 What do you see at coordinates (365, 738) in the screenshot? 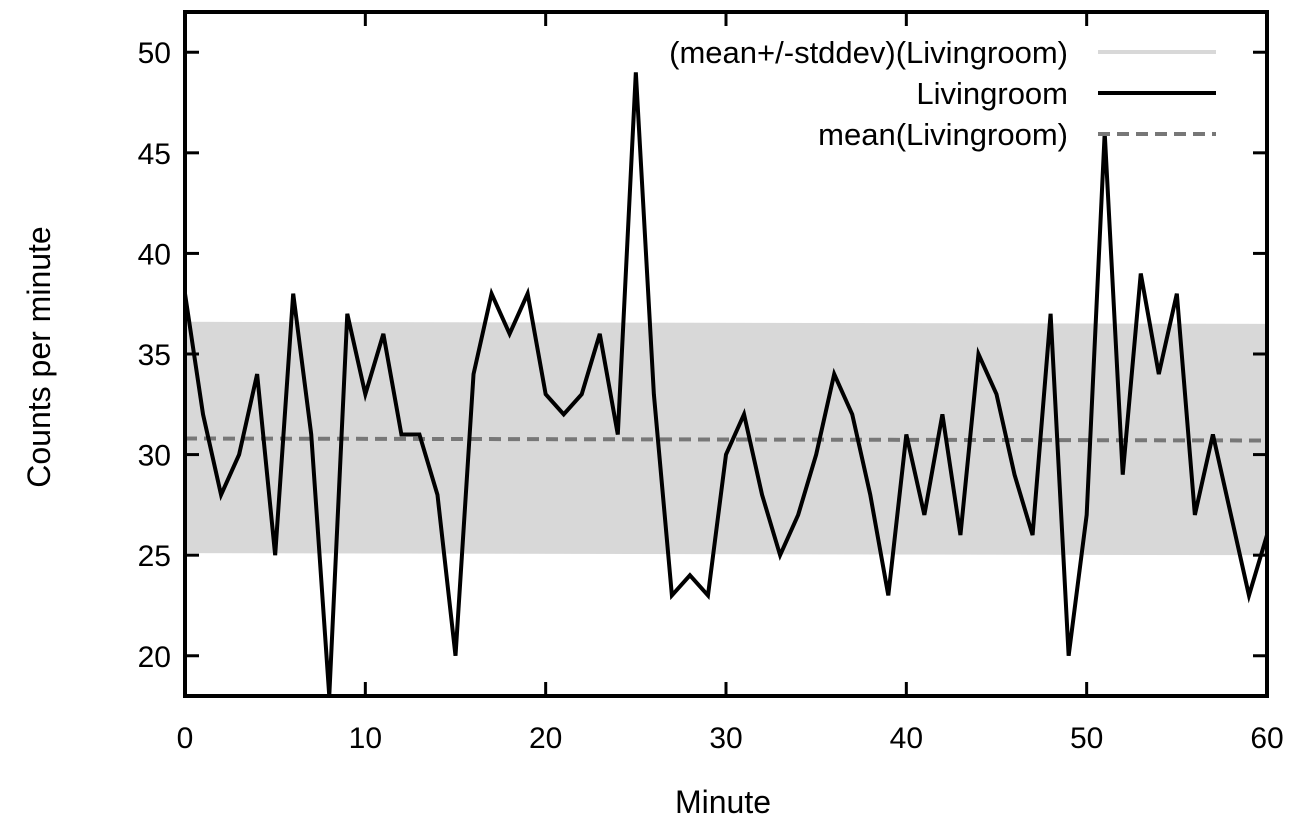
I see `x-tick-label: 10` at bounding box center [365, 738].